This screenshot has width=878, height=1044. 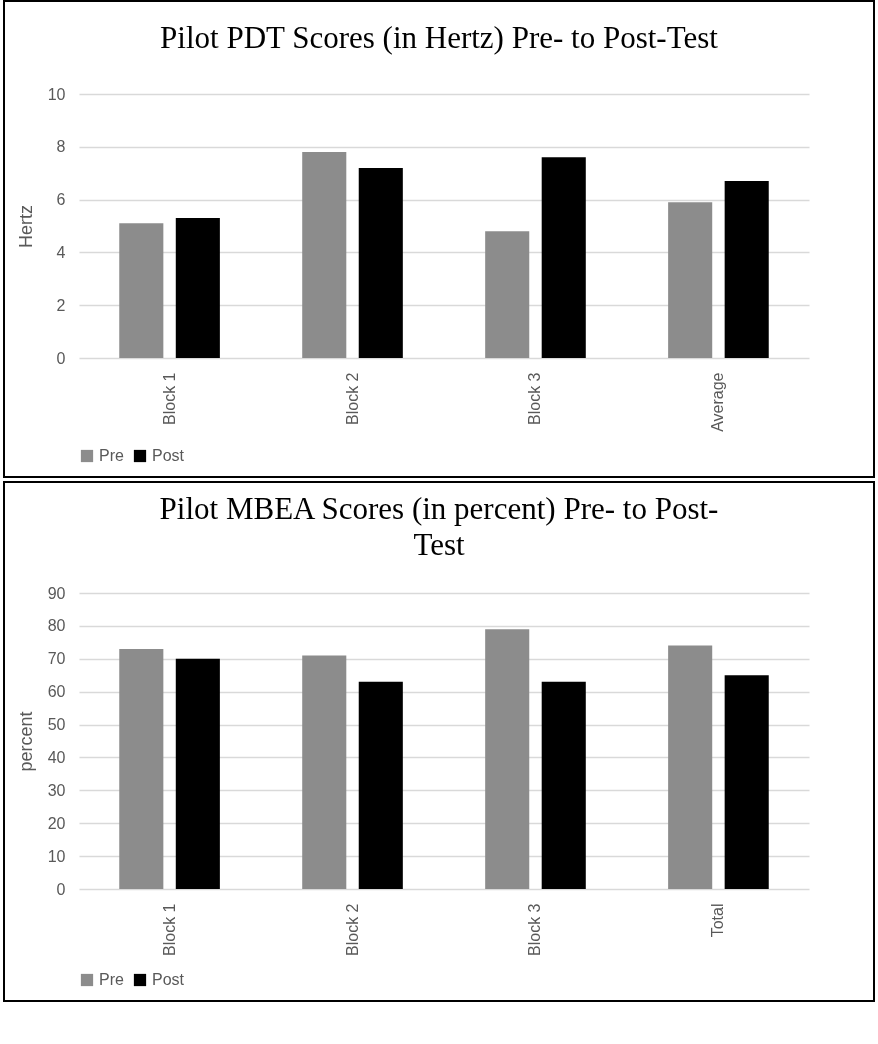 I want to click on y-tick-label: 6, so click(x=61, y=200).